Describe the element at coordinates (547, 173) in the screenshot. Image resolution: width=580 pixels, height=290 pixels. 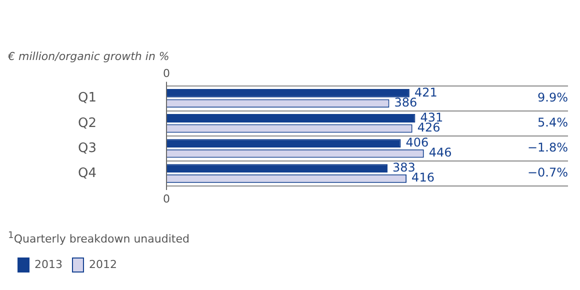
I see `text: −0.7%` at that location.